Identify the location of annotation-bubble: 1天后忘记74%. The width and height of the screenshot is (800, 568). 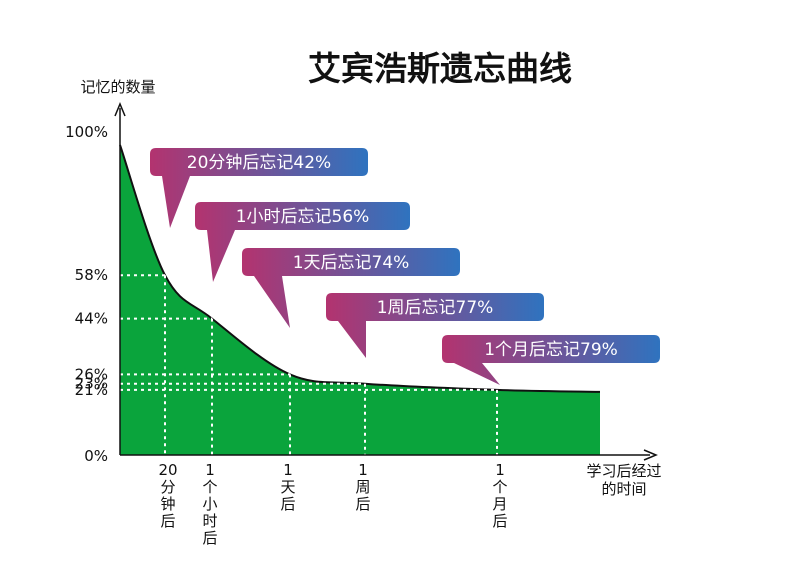
(351, 288).